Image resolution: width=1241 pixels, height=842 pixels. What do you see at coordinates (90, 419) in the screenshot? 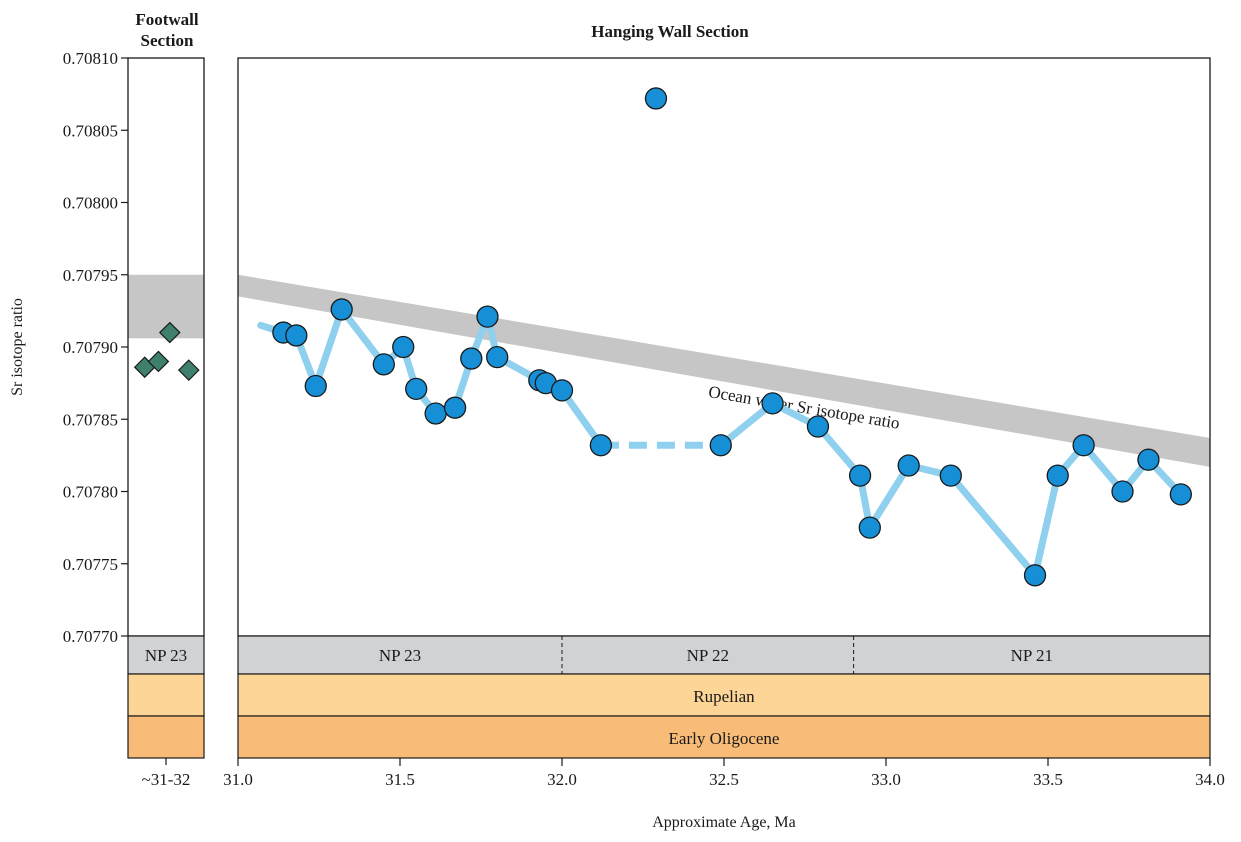
I see `y-tick-label: 0.70785` at bounding box center [90, 419].